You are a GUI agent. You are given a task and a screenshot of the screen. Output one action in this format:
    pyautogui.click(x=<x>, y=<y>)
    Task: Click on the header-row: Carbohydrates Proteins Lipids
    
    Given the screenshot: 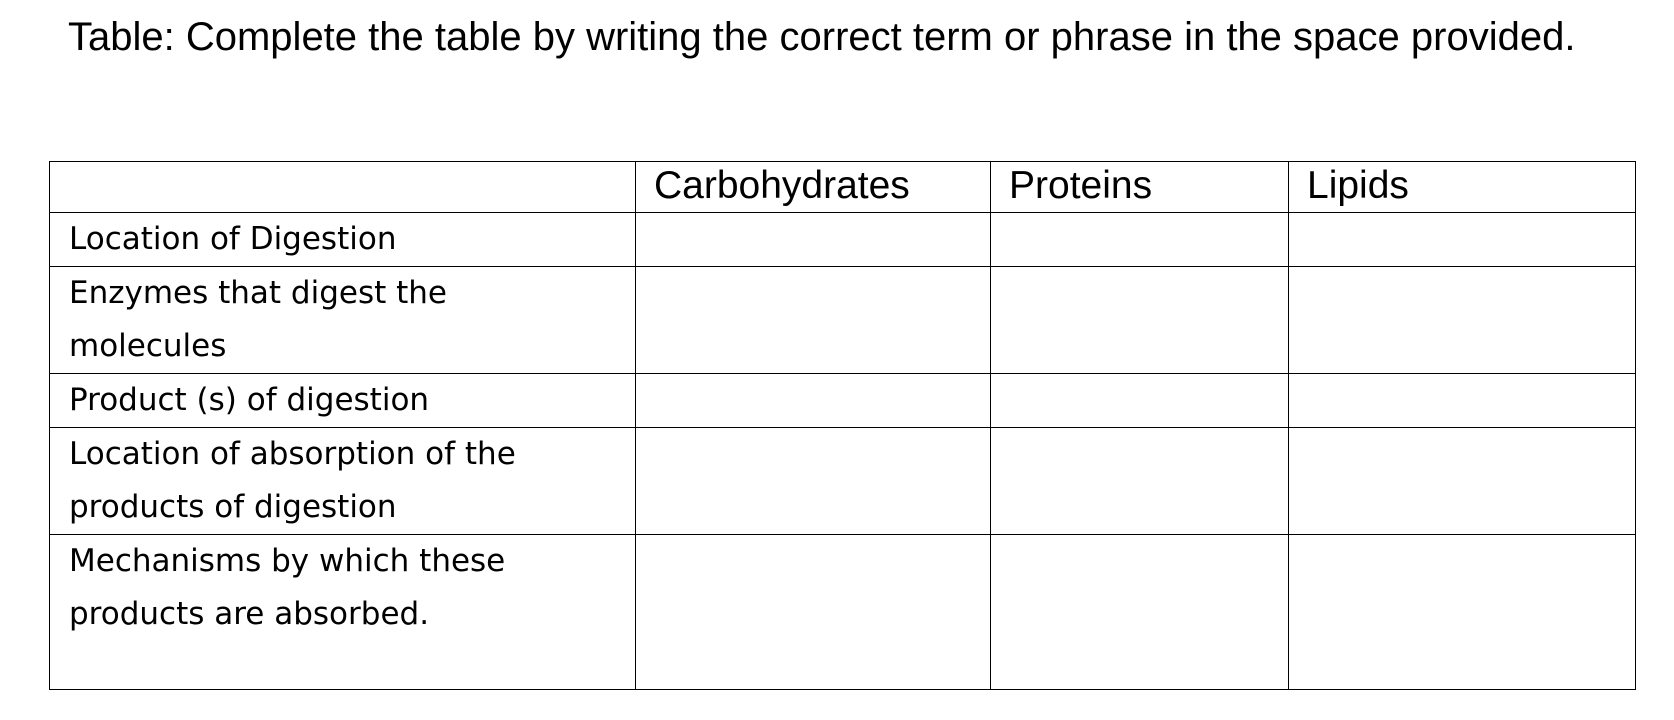 What is the action you would take?
    pyautogui.click(x=842, y=187)
    